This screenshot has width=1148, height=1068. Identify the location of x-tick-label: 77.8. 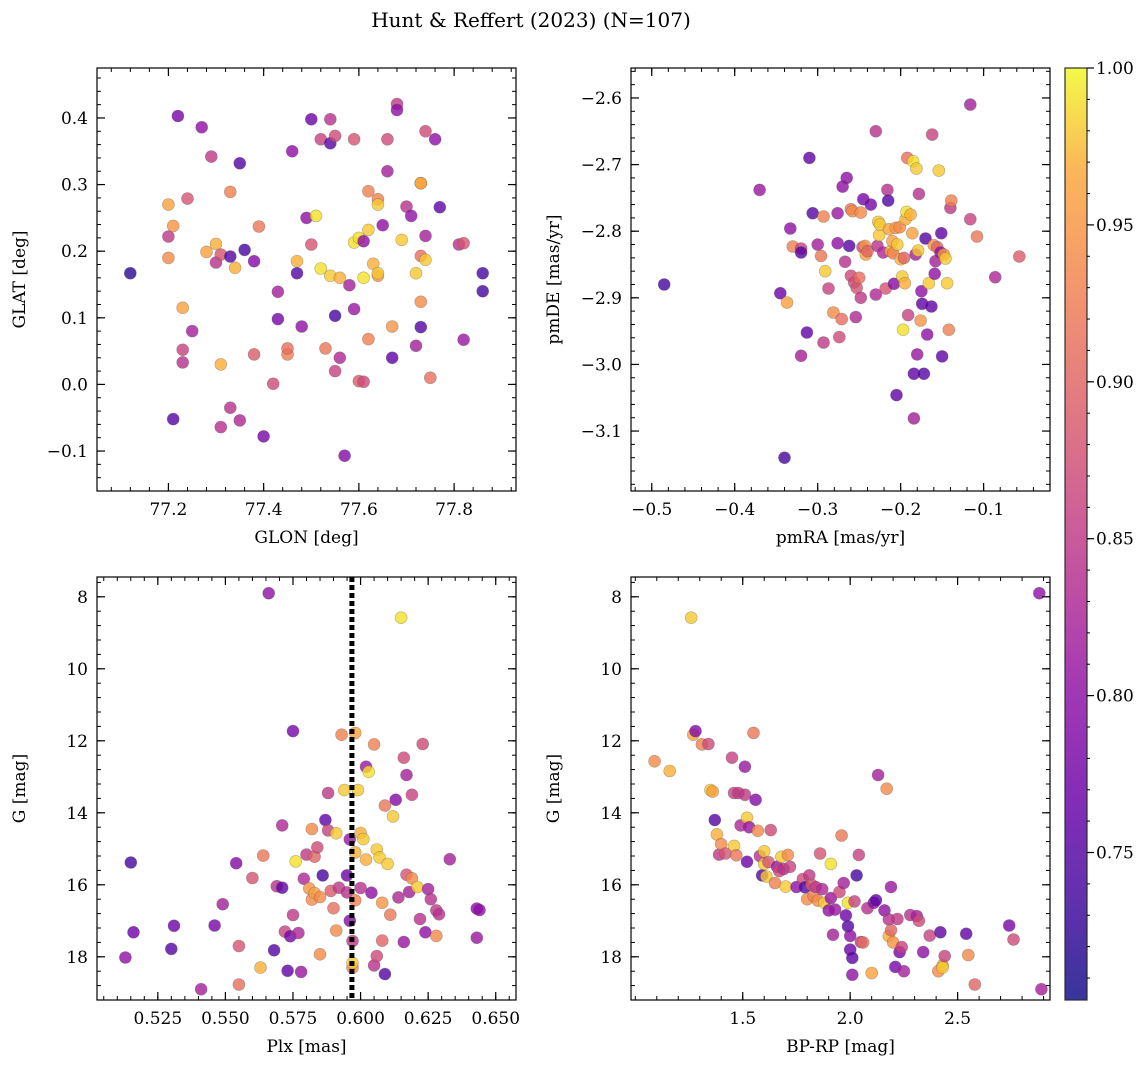
(454, 510).